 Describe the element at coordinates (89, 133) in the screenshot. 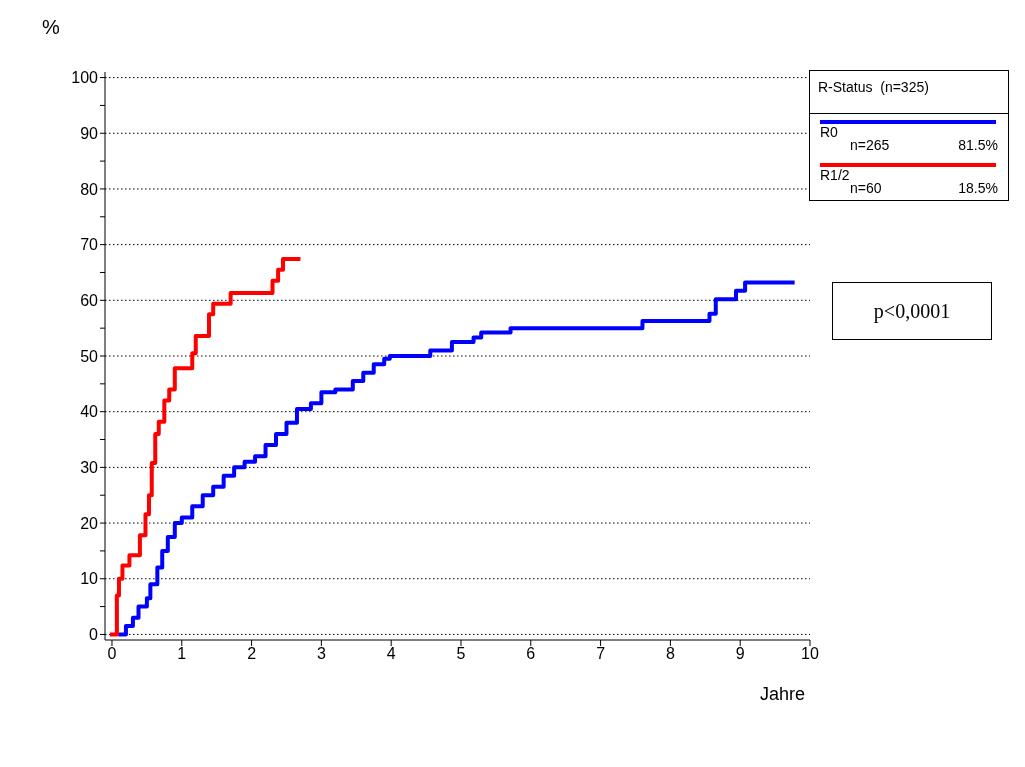

I see `y-tick-label: 90` at that location.